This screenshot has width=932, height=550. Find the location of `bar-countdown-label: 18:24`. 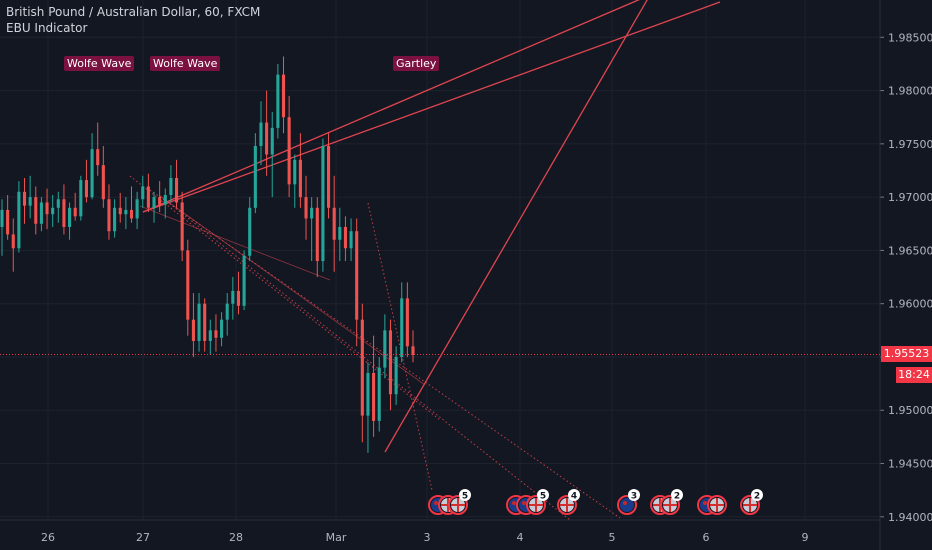

bar-countdown-label: 18:24 is located at coordinates (914, 375).